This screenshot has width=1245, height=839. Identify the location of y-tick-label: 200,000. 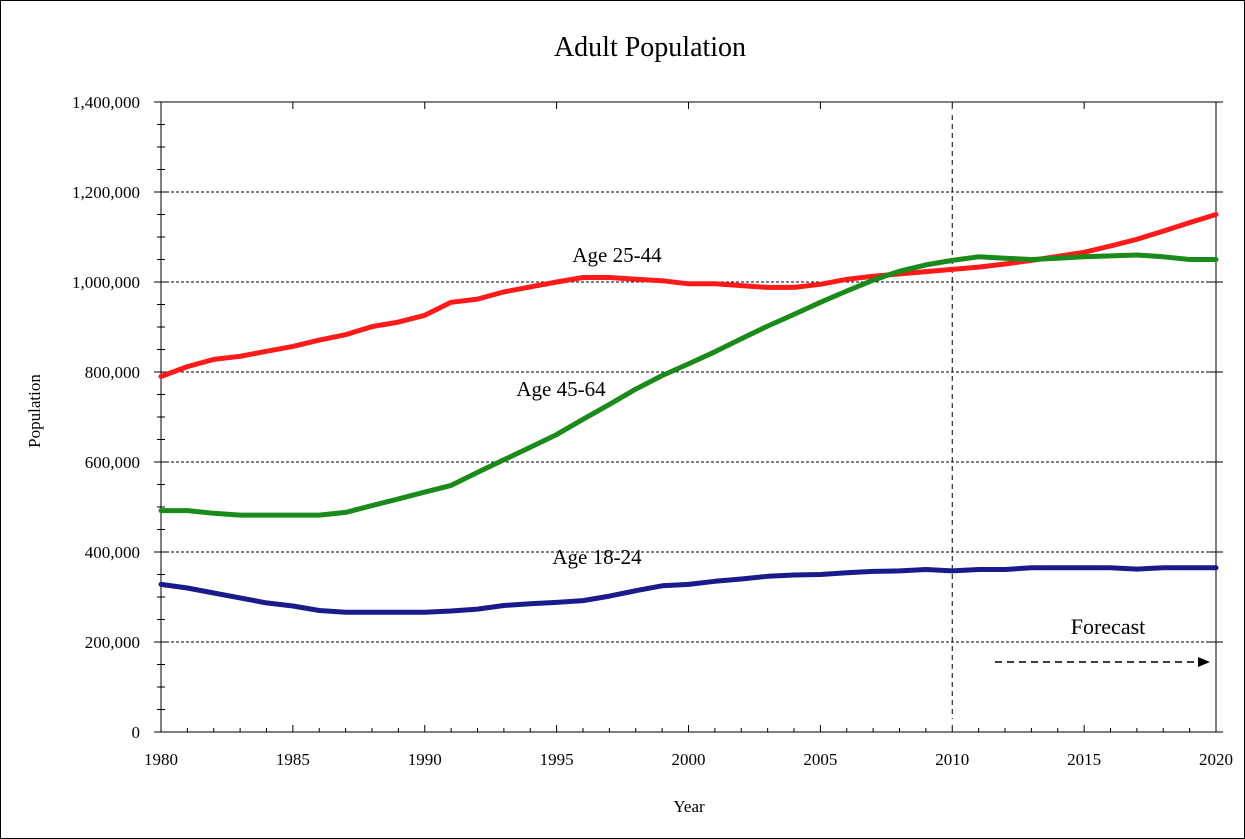
(112, 642).